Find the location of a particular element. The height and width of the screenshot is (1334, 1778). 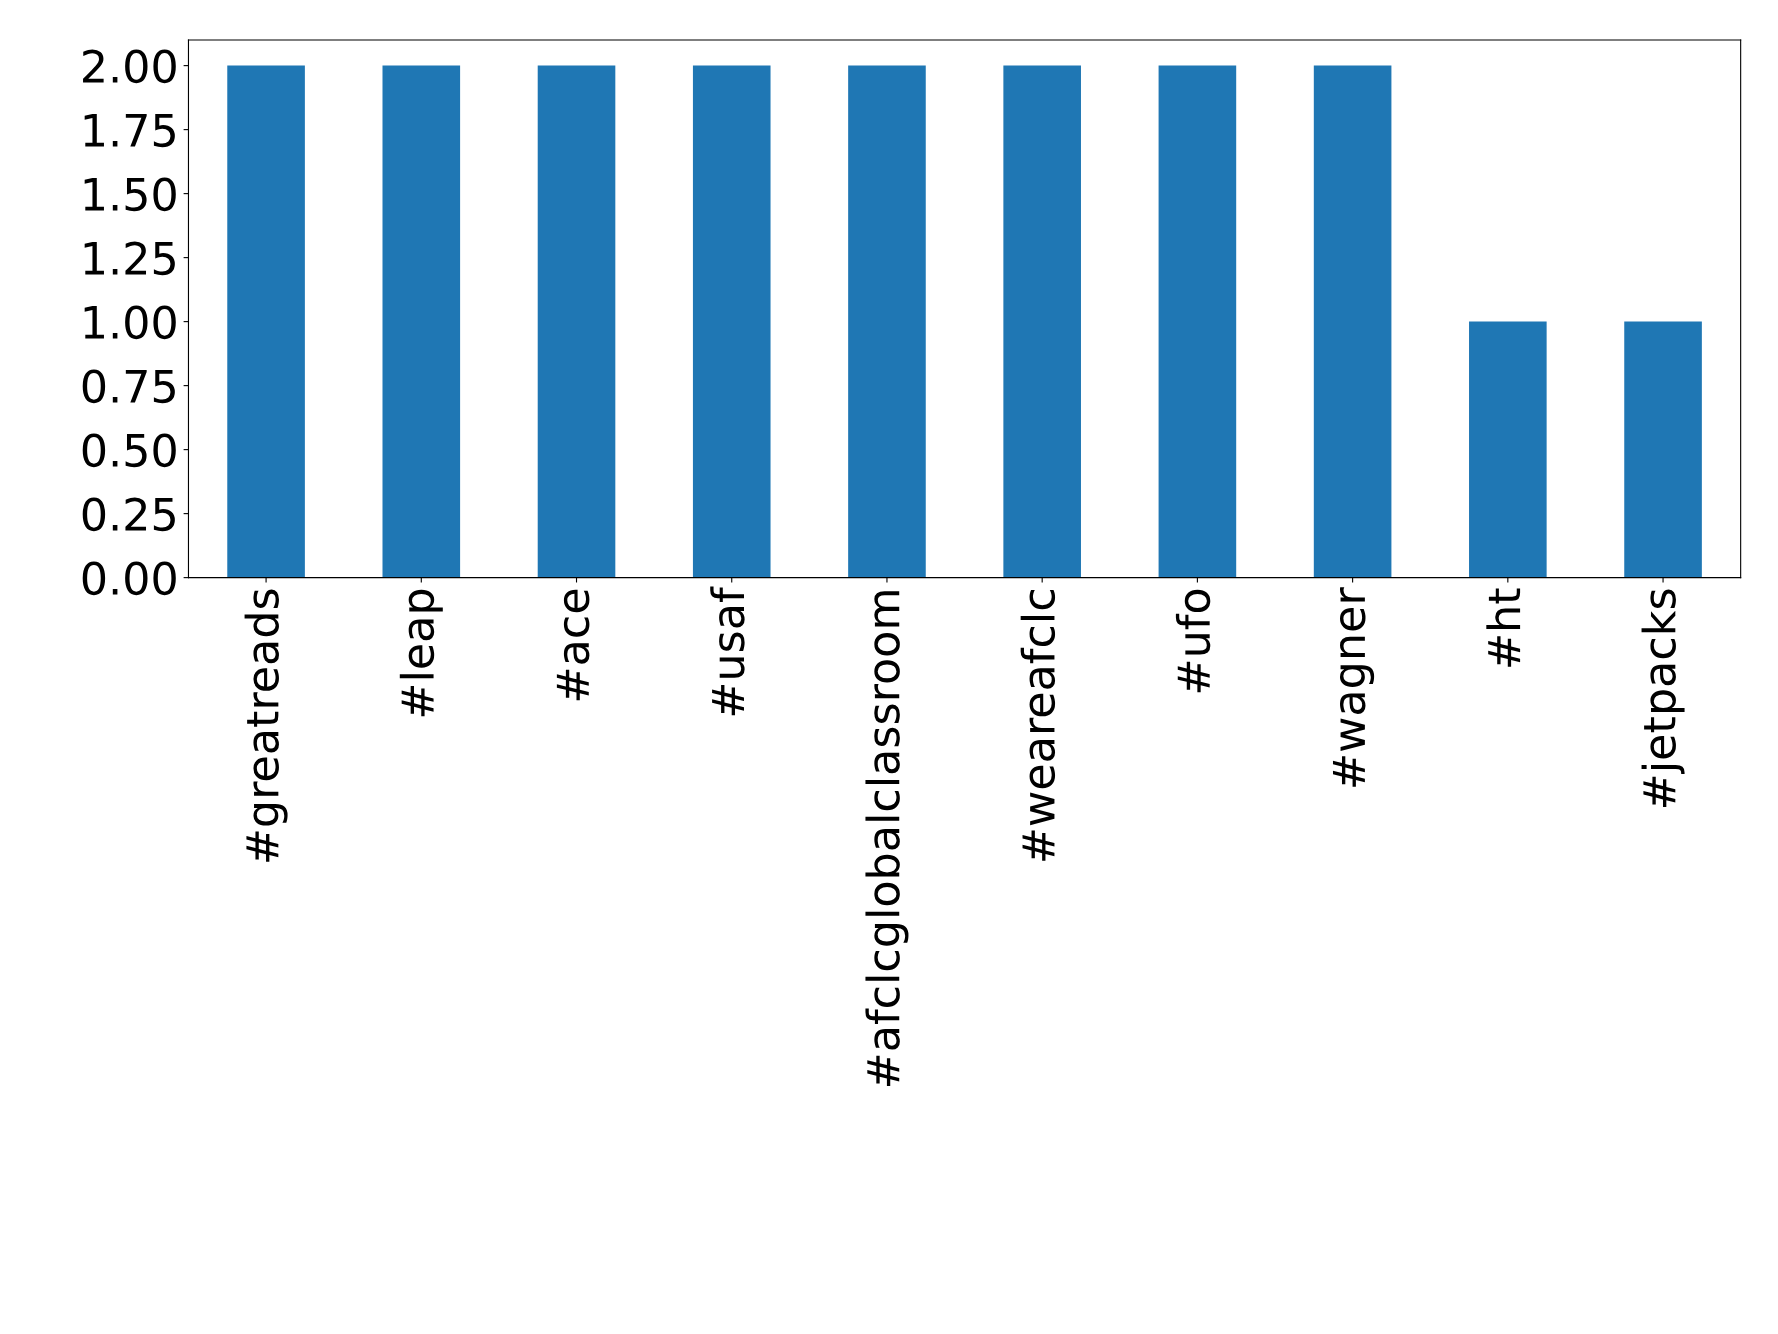

x-tick-label: #afclcglobalclassroom is located at coordinates (887, 839).